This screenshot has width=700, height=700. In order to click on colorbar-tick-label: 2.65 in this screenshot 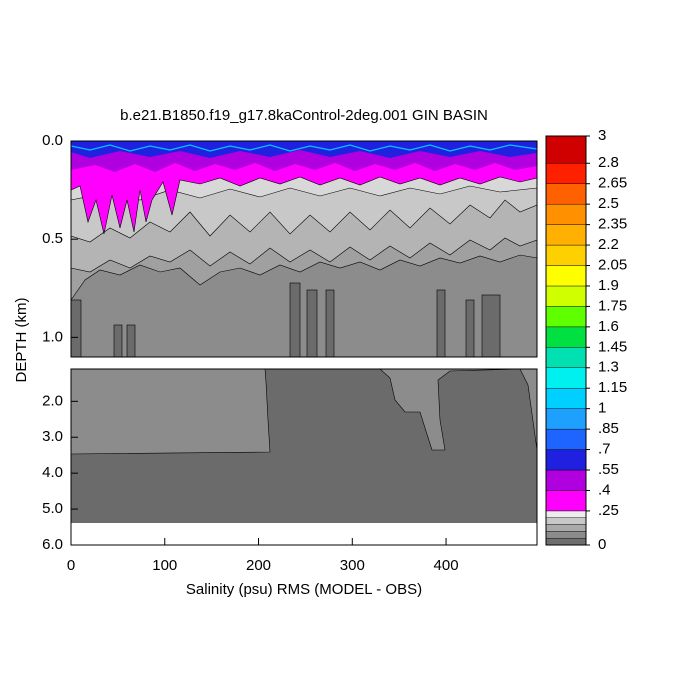, I will do `click(612, 183)`.